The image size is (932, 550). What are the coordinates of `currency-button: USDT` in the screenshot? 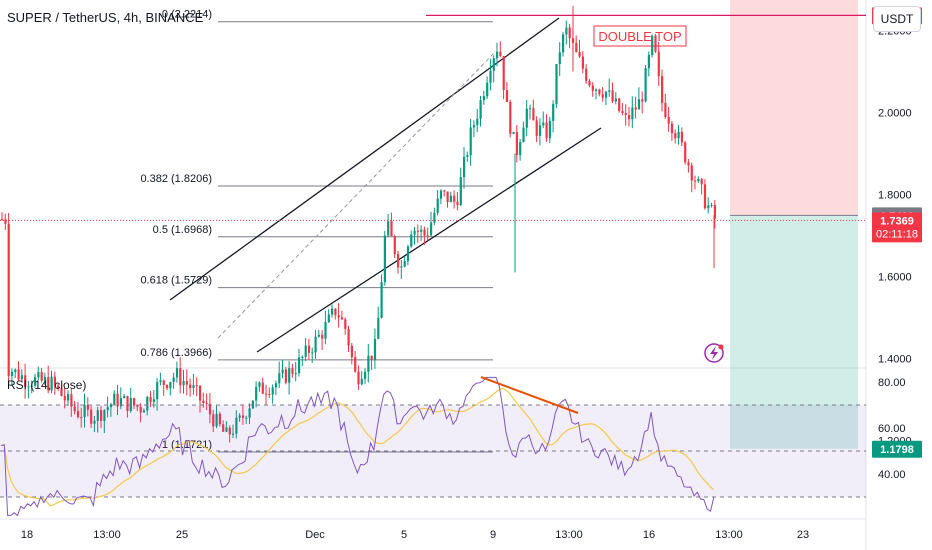 It's located at (897, 19).